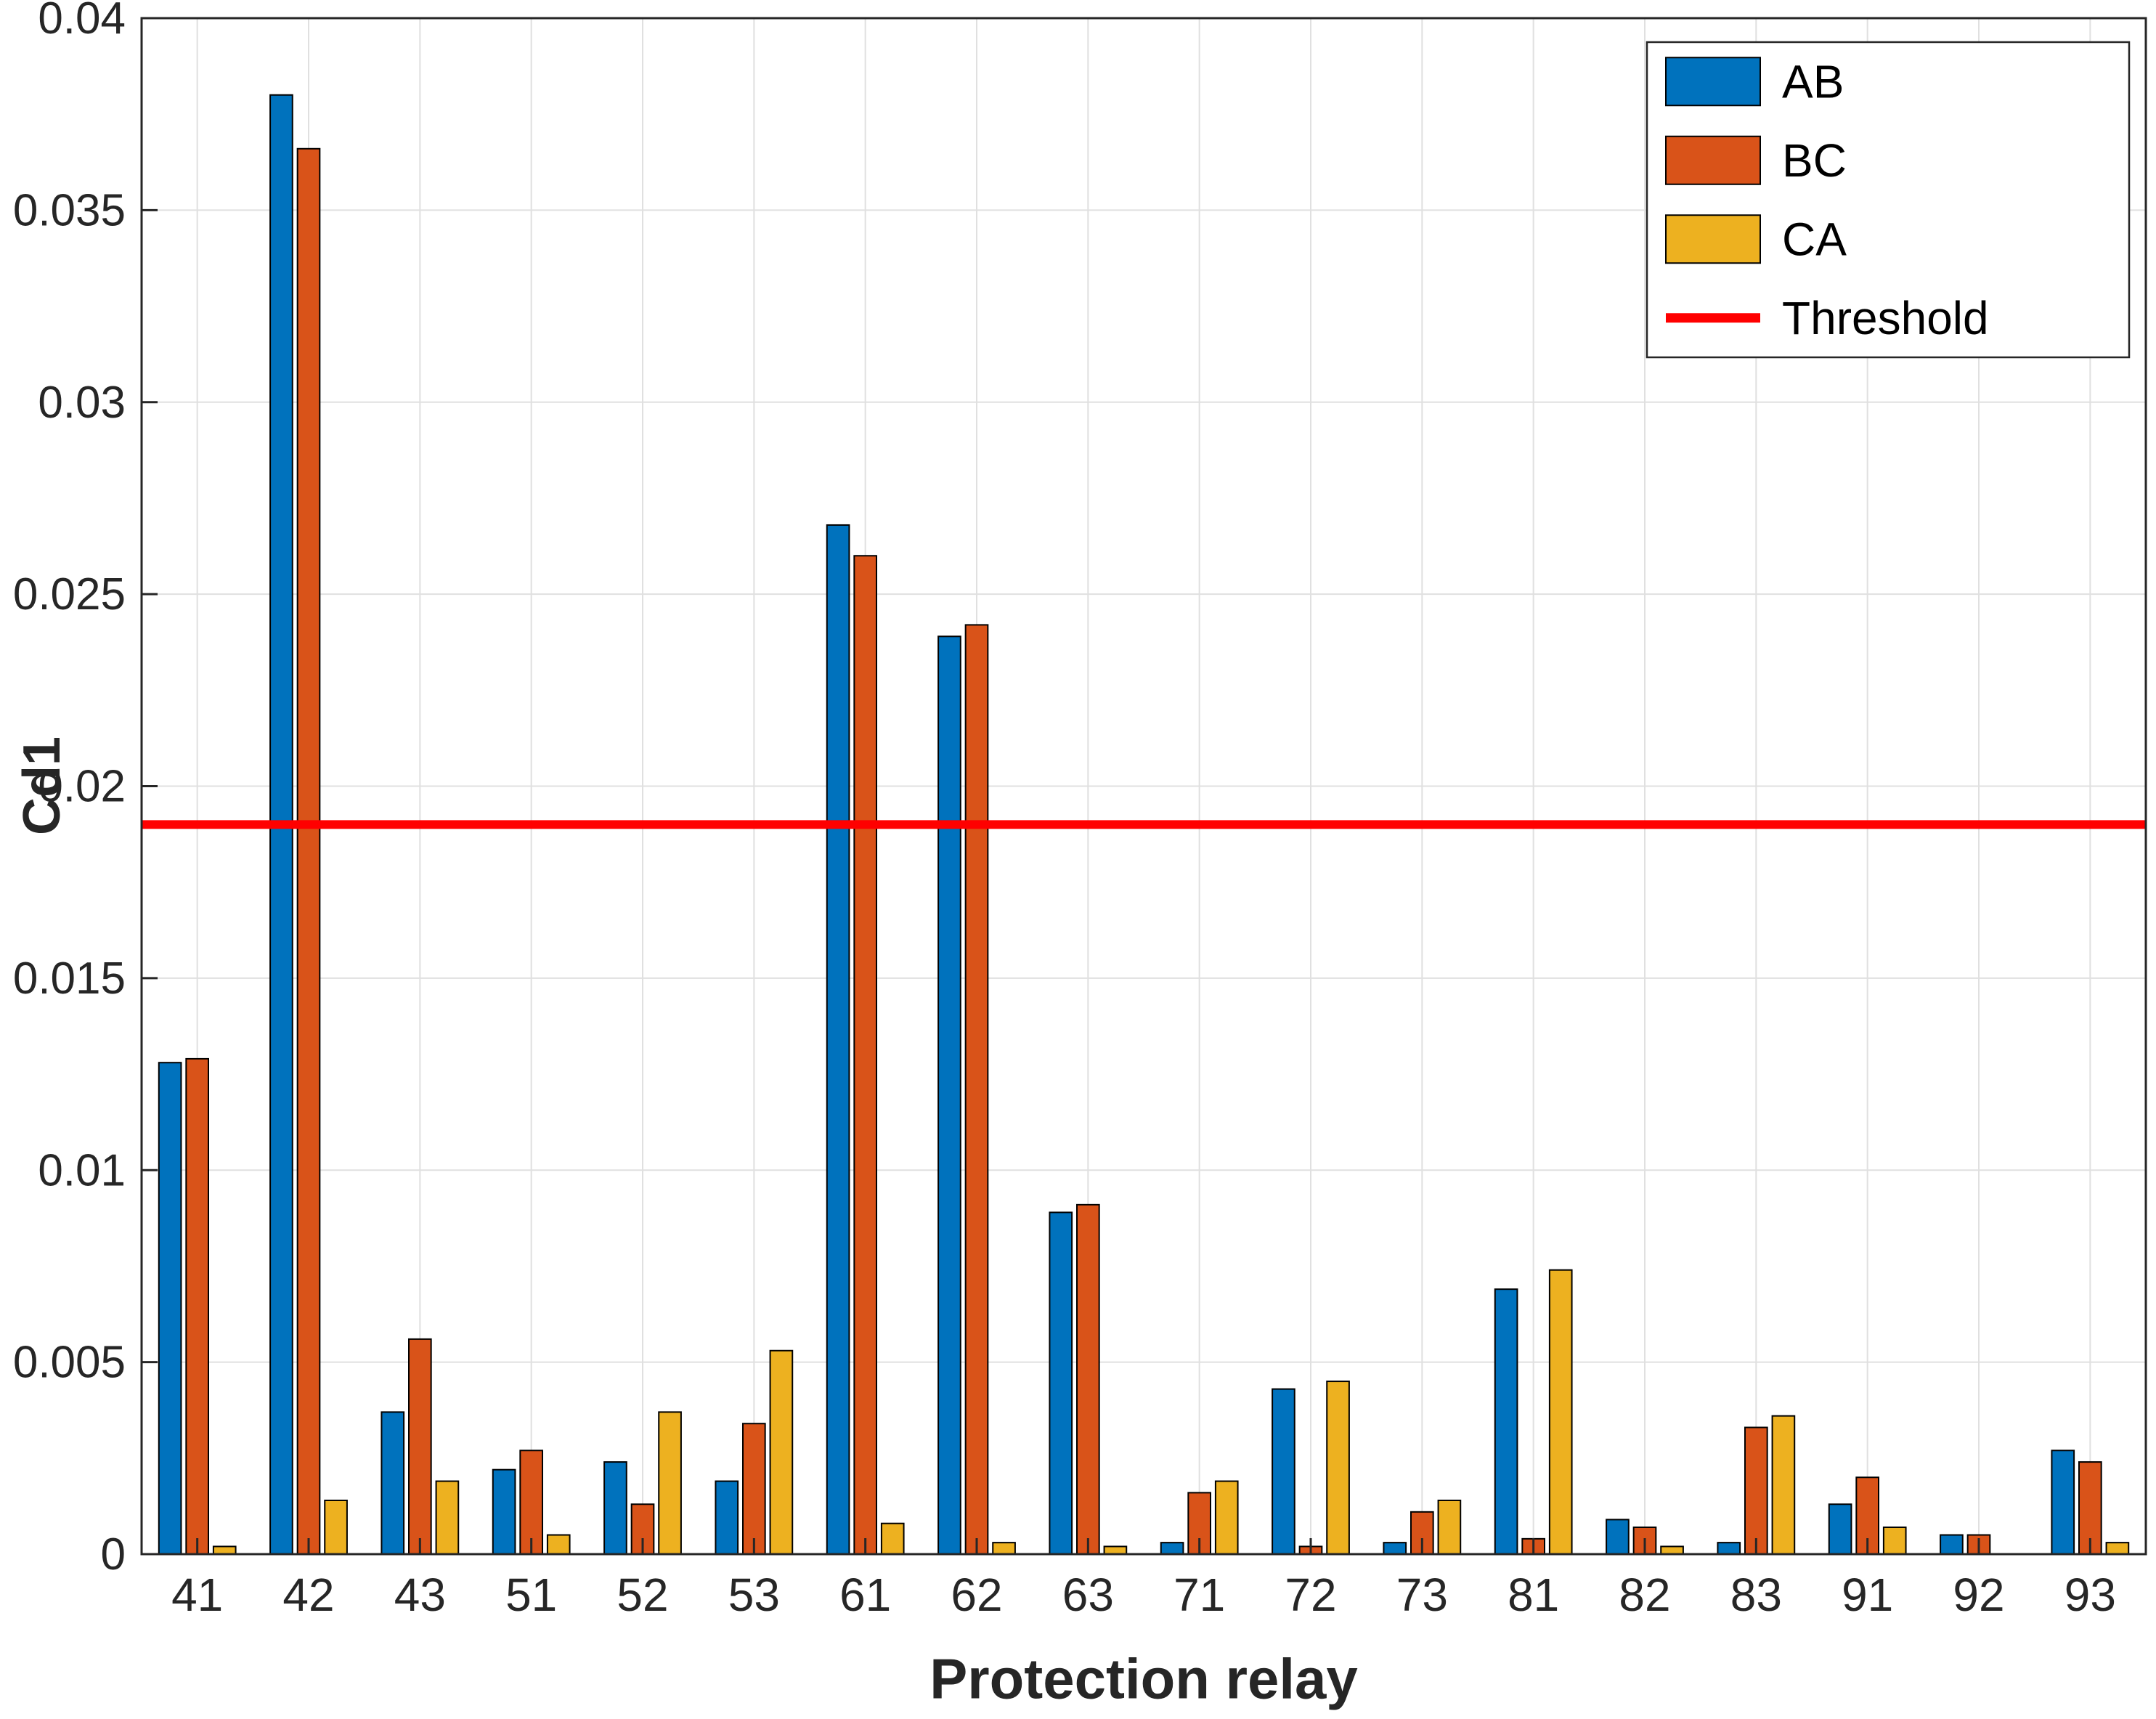 Image resolution: width=2156 pixels, height=1719 pixels. Describe the element at coordinates (113, 1554) in the screenshot. I see `y-tick-label: 0` at that location.